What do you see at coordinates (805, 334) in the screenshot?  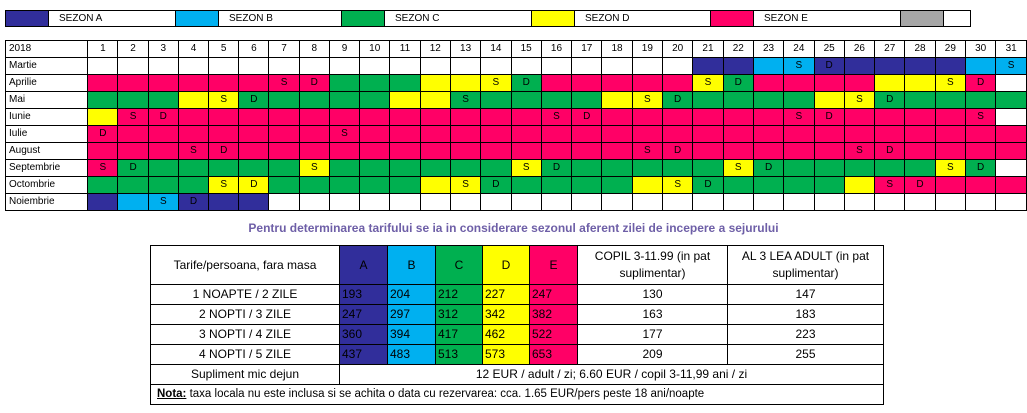 I see `third-adult-price: 223` at bounding box center [805, 334].